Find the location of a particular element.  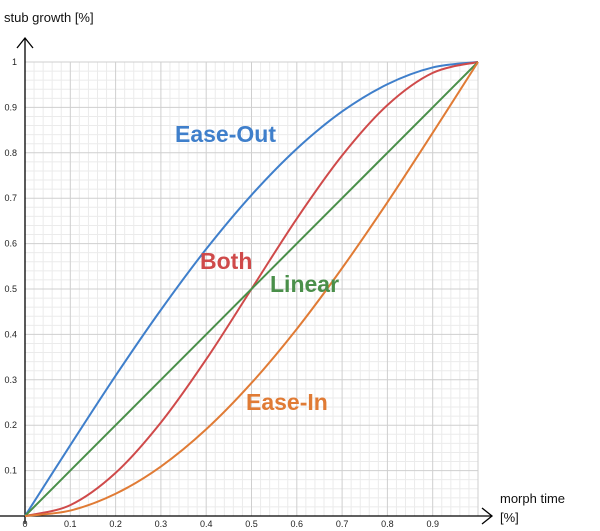

y-tick-label: 0.6 is located at coordinates (10, 244).